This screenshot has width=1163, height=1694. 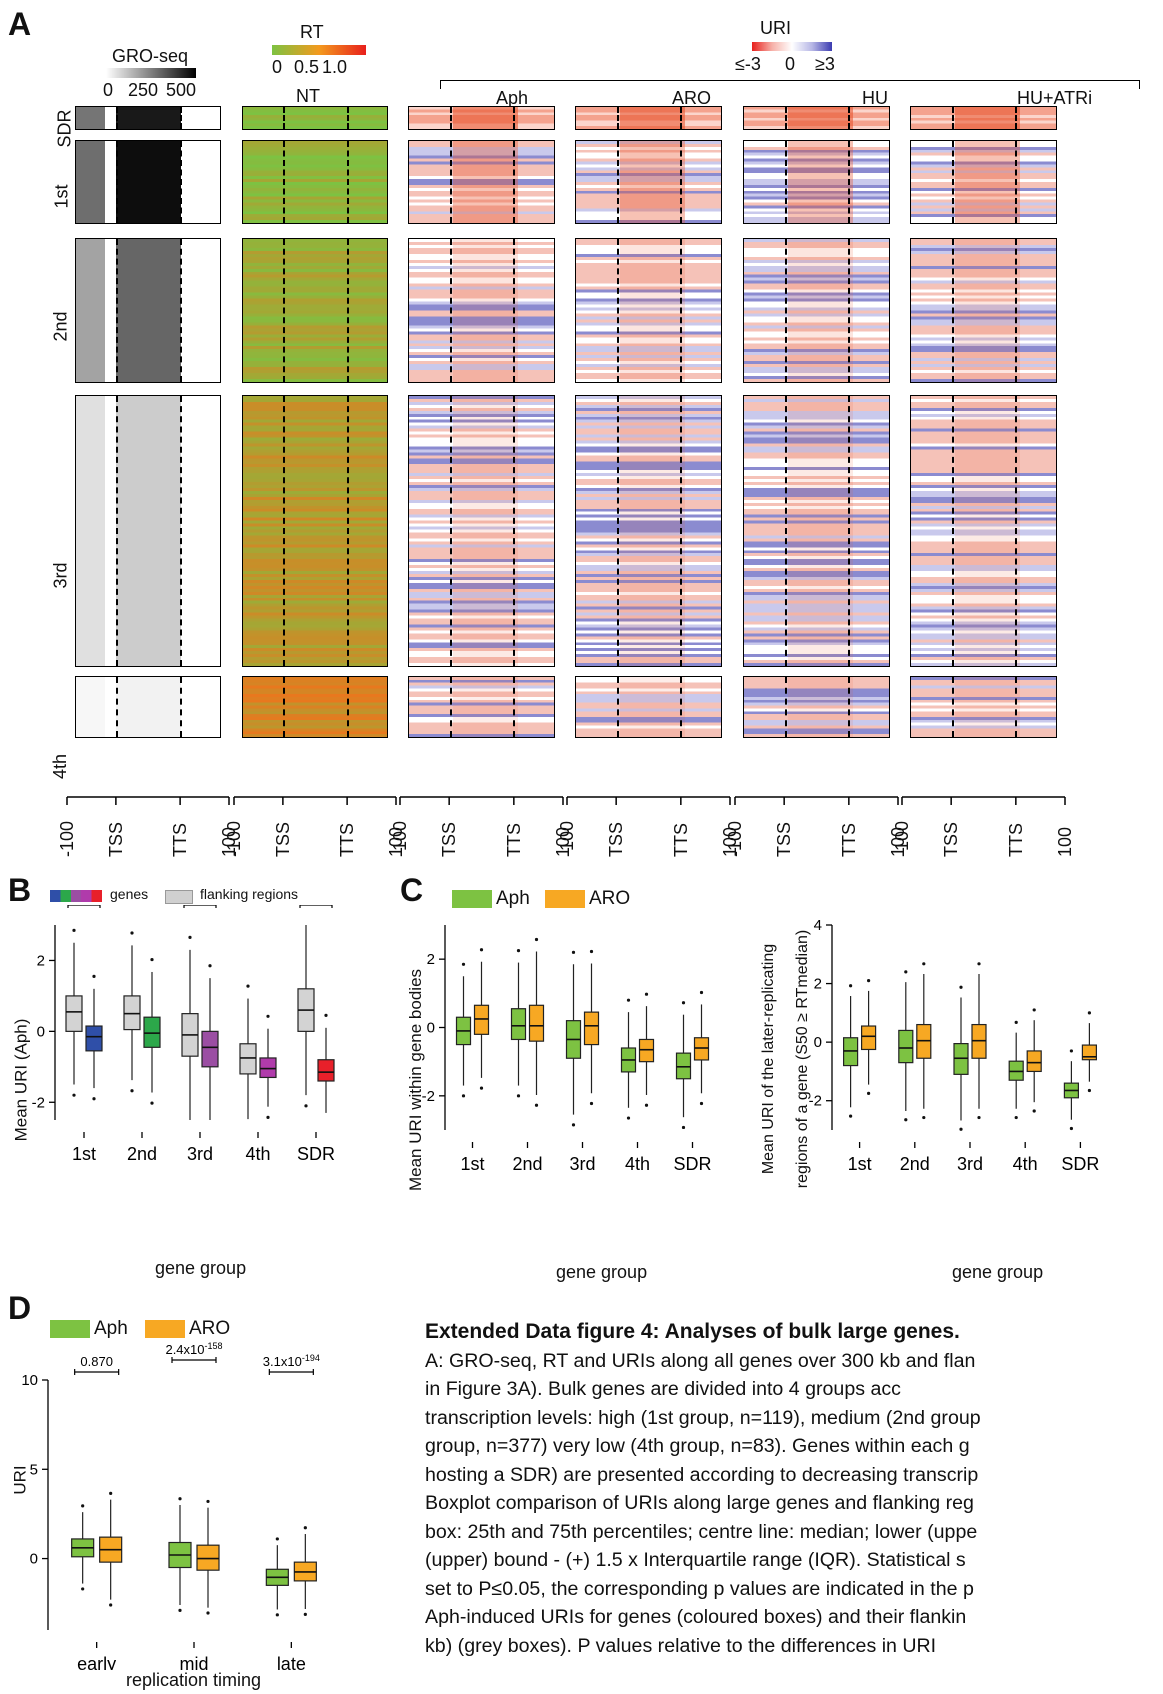 I want to click on x-tick-label: late, so click(x=291, y=1662).